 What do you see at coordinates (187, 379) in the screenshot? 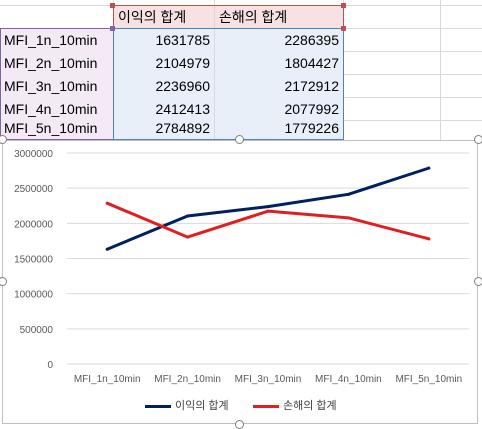
I see `x-tick-label: MFI_2n_10min` at bounding box center [187, 379].